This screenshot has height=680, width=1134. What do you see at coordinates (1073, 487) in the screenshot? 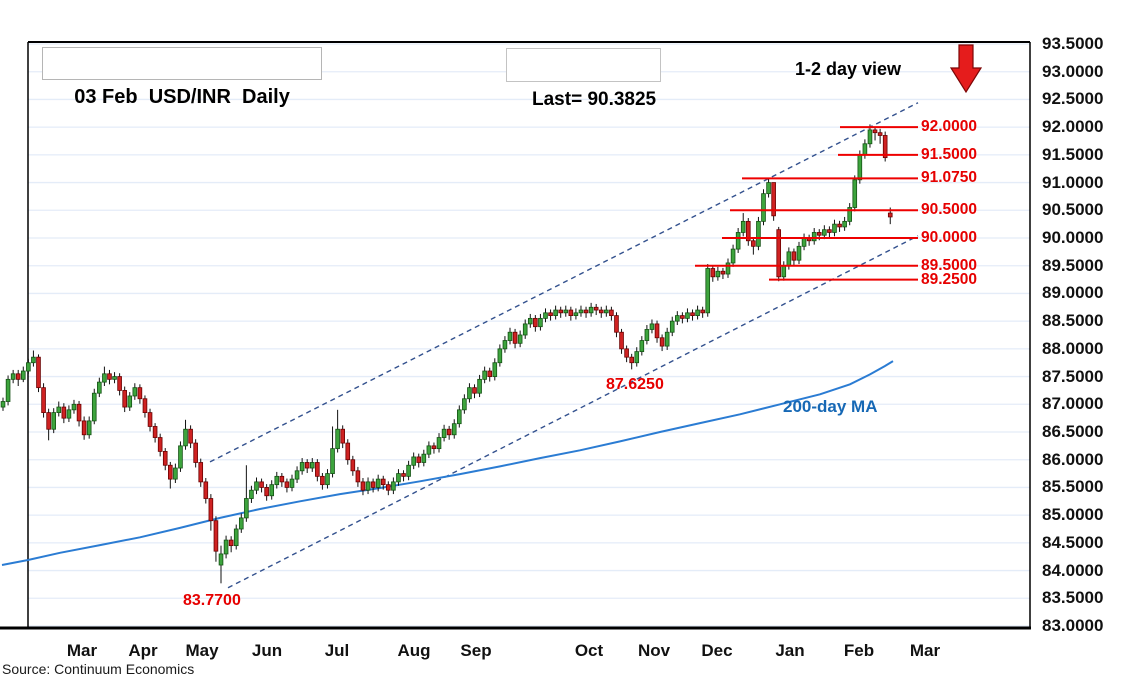
I see `y-axis-tick: 85.5000` at bounding box center [1073, 487].